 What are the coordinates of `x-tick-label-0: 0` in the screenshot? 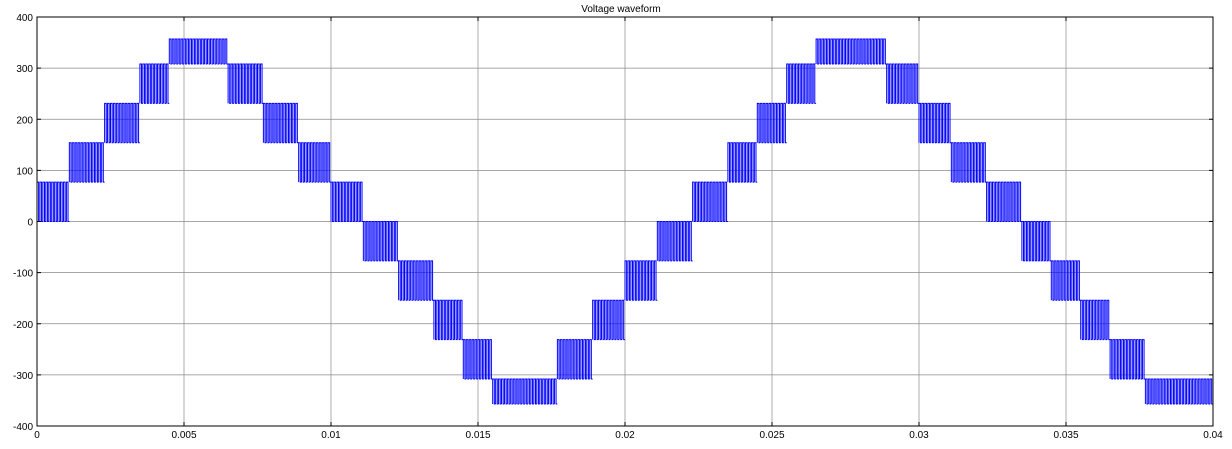 It's located at (37, 435).